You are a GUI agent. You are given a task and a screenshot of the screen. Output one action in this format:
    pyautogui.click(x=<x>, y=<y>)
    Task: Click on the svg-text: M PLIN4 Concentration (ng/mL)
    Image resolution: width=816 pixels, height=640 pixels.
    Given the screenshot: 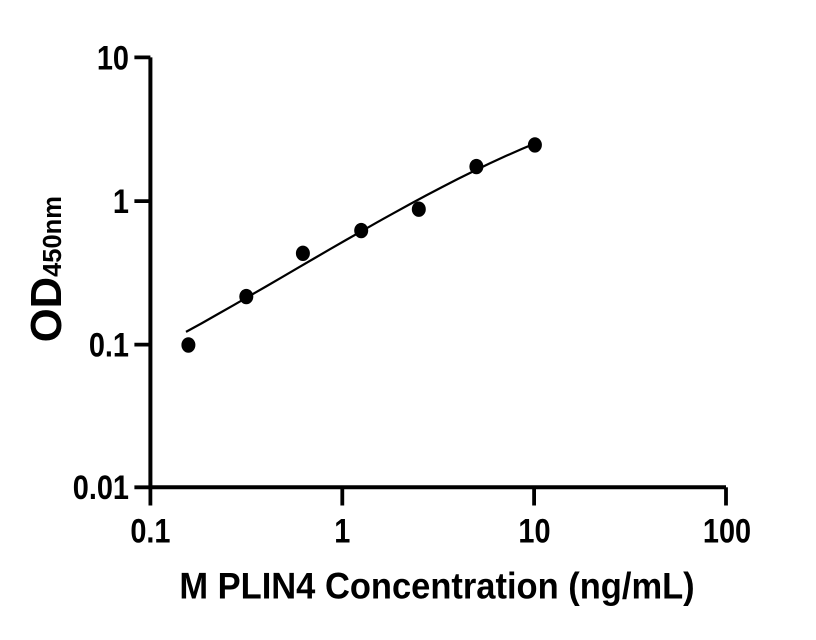 What is the action you would take?
    pyautogui.click(x=436, y=585)
    